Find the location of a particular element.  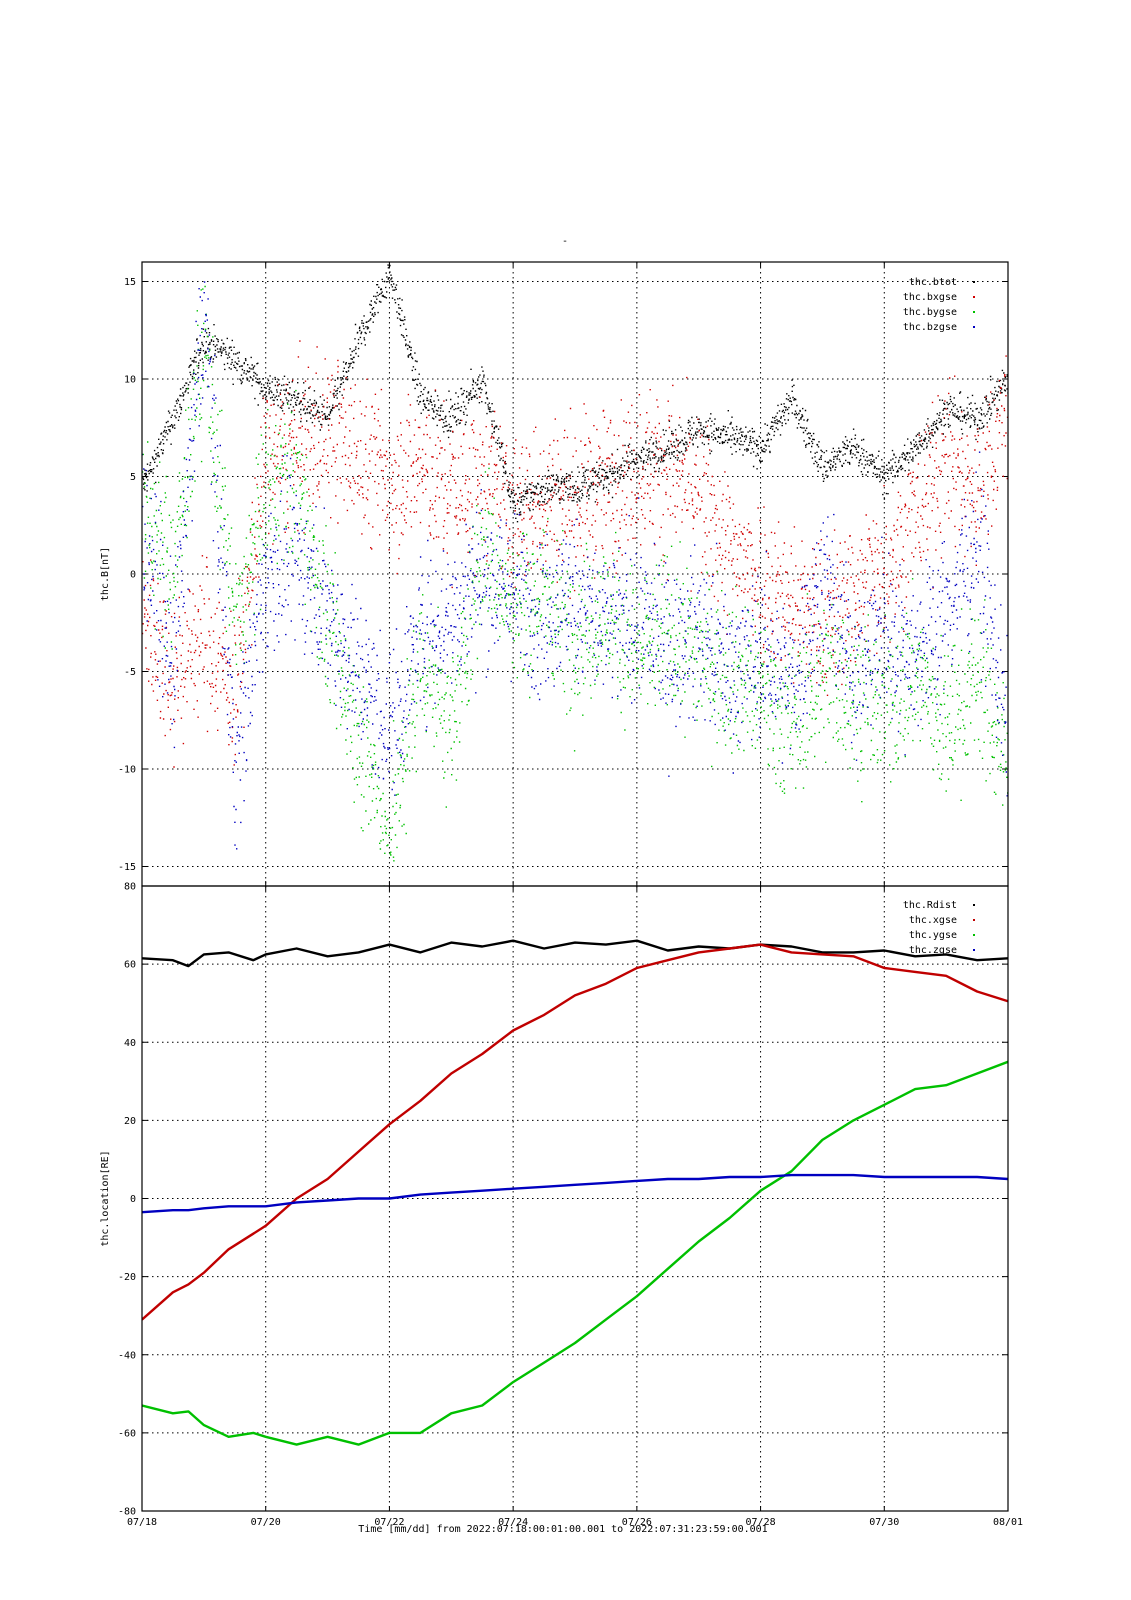

legend-label: thc.Rdist is located at coordinates (930, 905).